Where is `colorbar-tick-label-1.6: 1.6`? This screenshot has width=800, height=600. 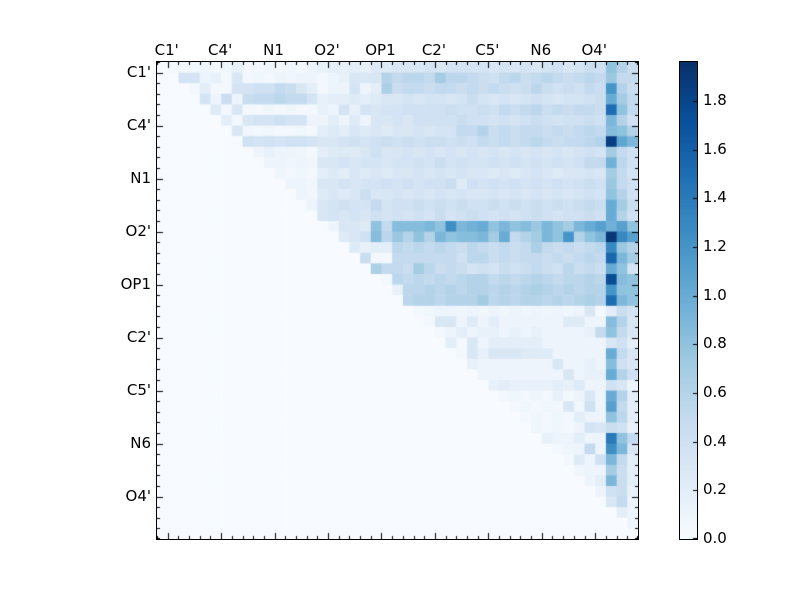
colorbar-tick-label-1.6: 1.6 is located at coordinates (715, 148).